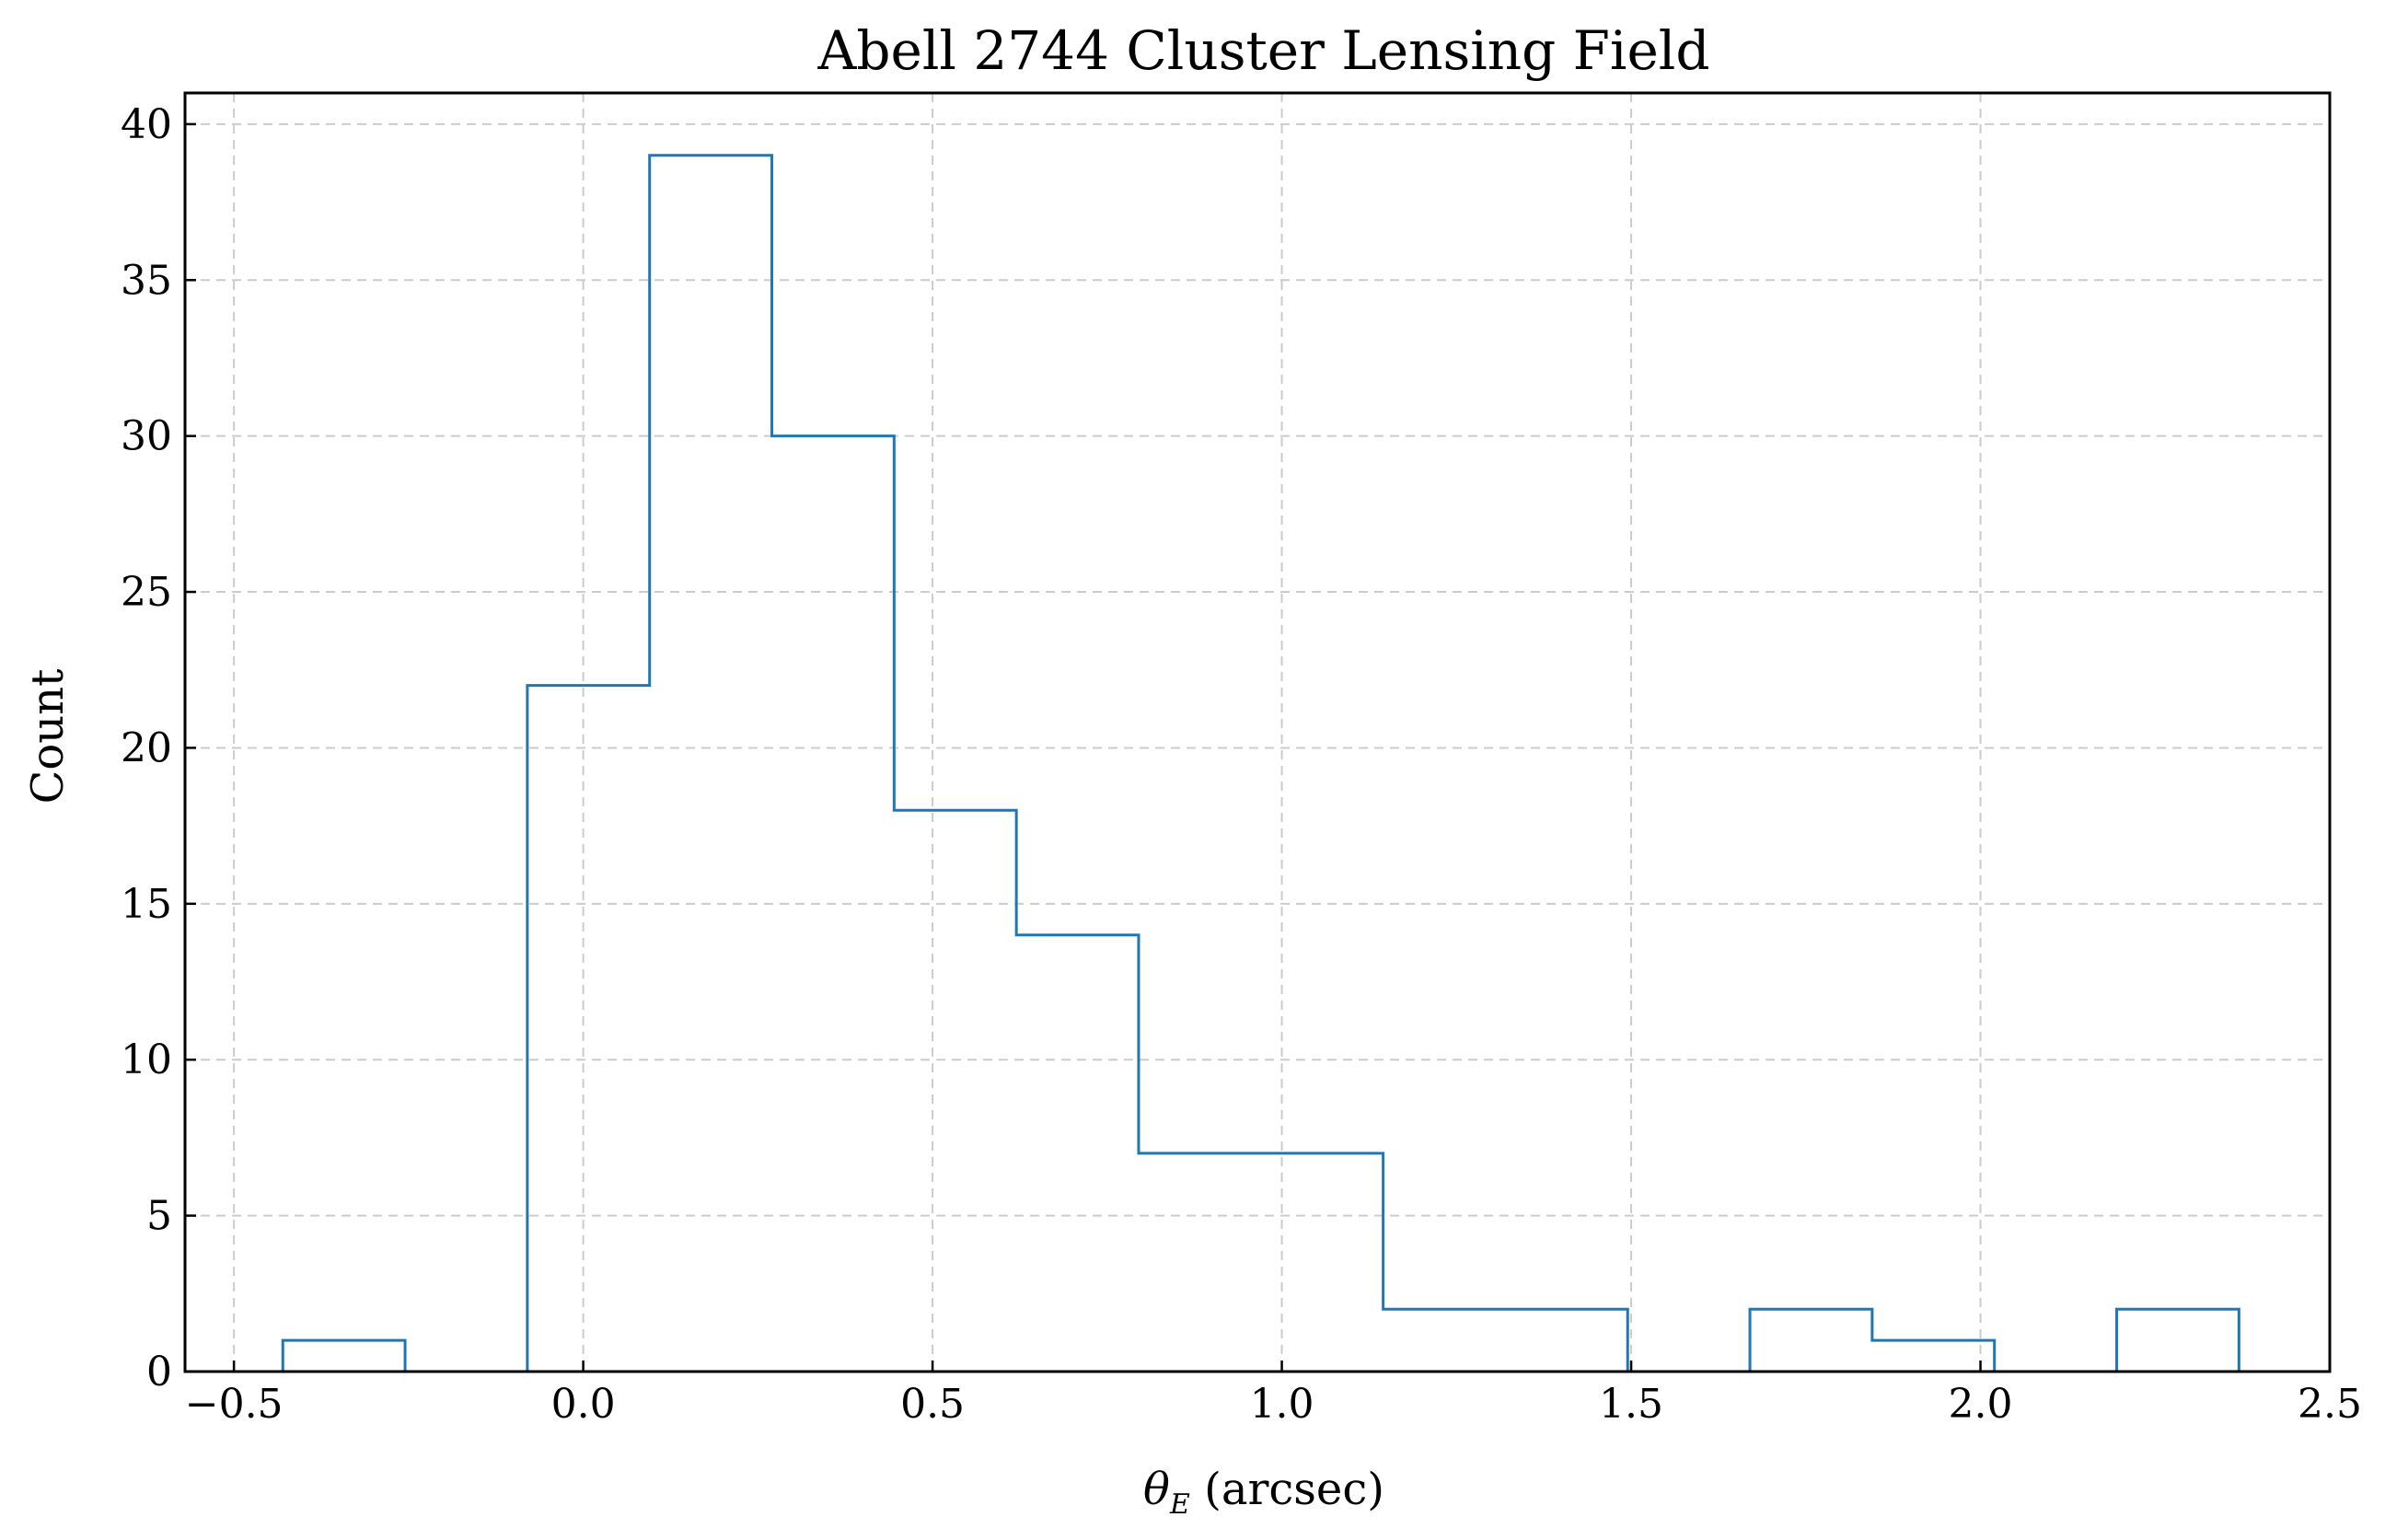 This screenshot has width=2385, height=1540. What do you see at coordinates (146, 1059) in the screenshot?
I see `y-tick-label: 10` at bounding box center [146, 1059].